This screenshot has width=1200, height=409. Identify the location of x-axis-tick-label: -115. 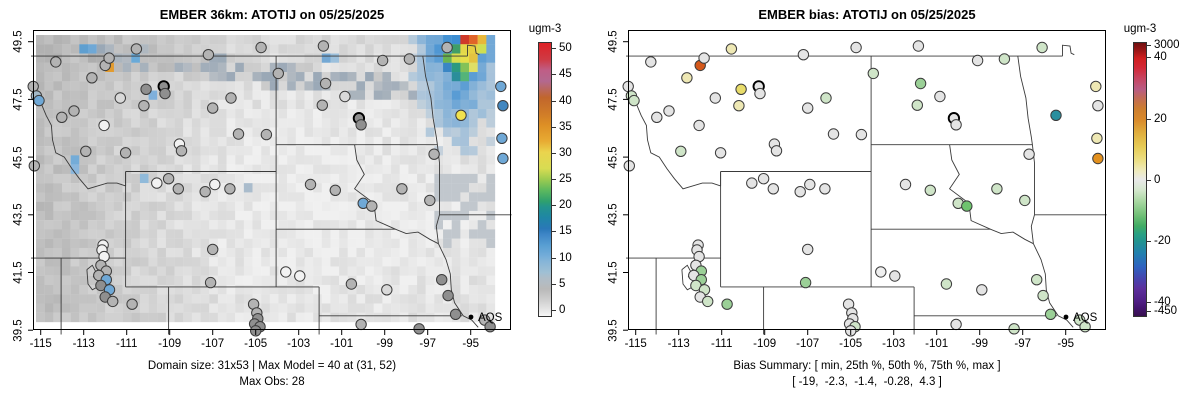
(635, 344).